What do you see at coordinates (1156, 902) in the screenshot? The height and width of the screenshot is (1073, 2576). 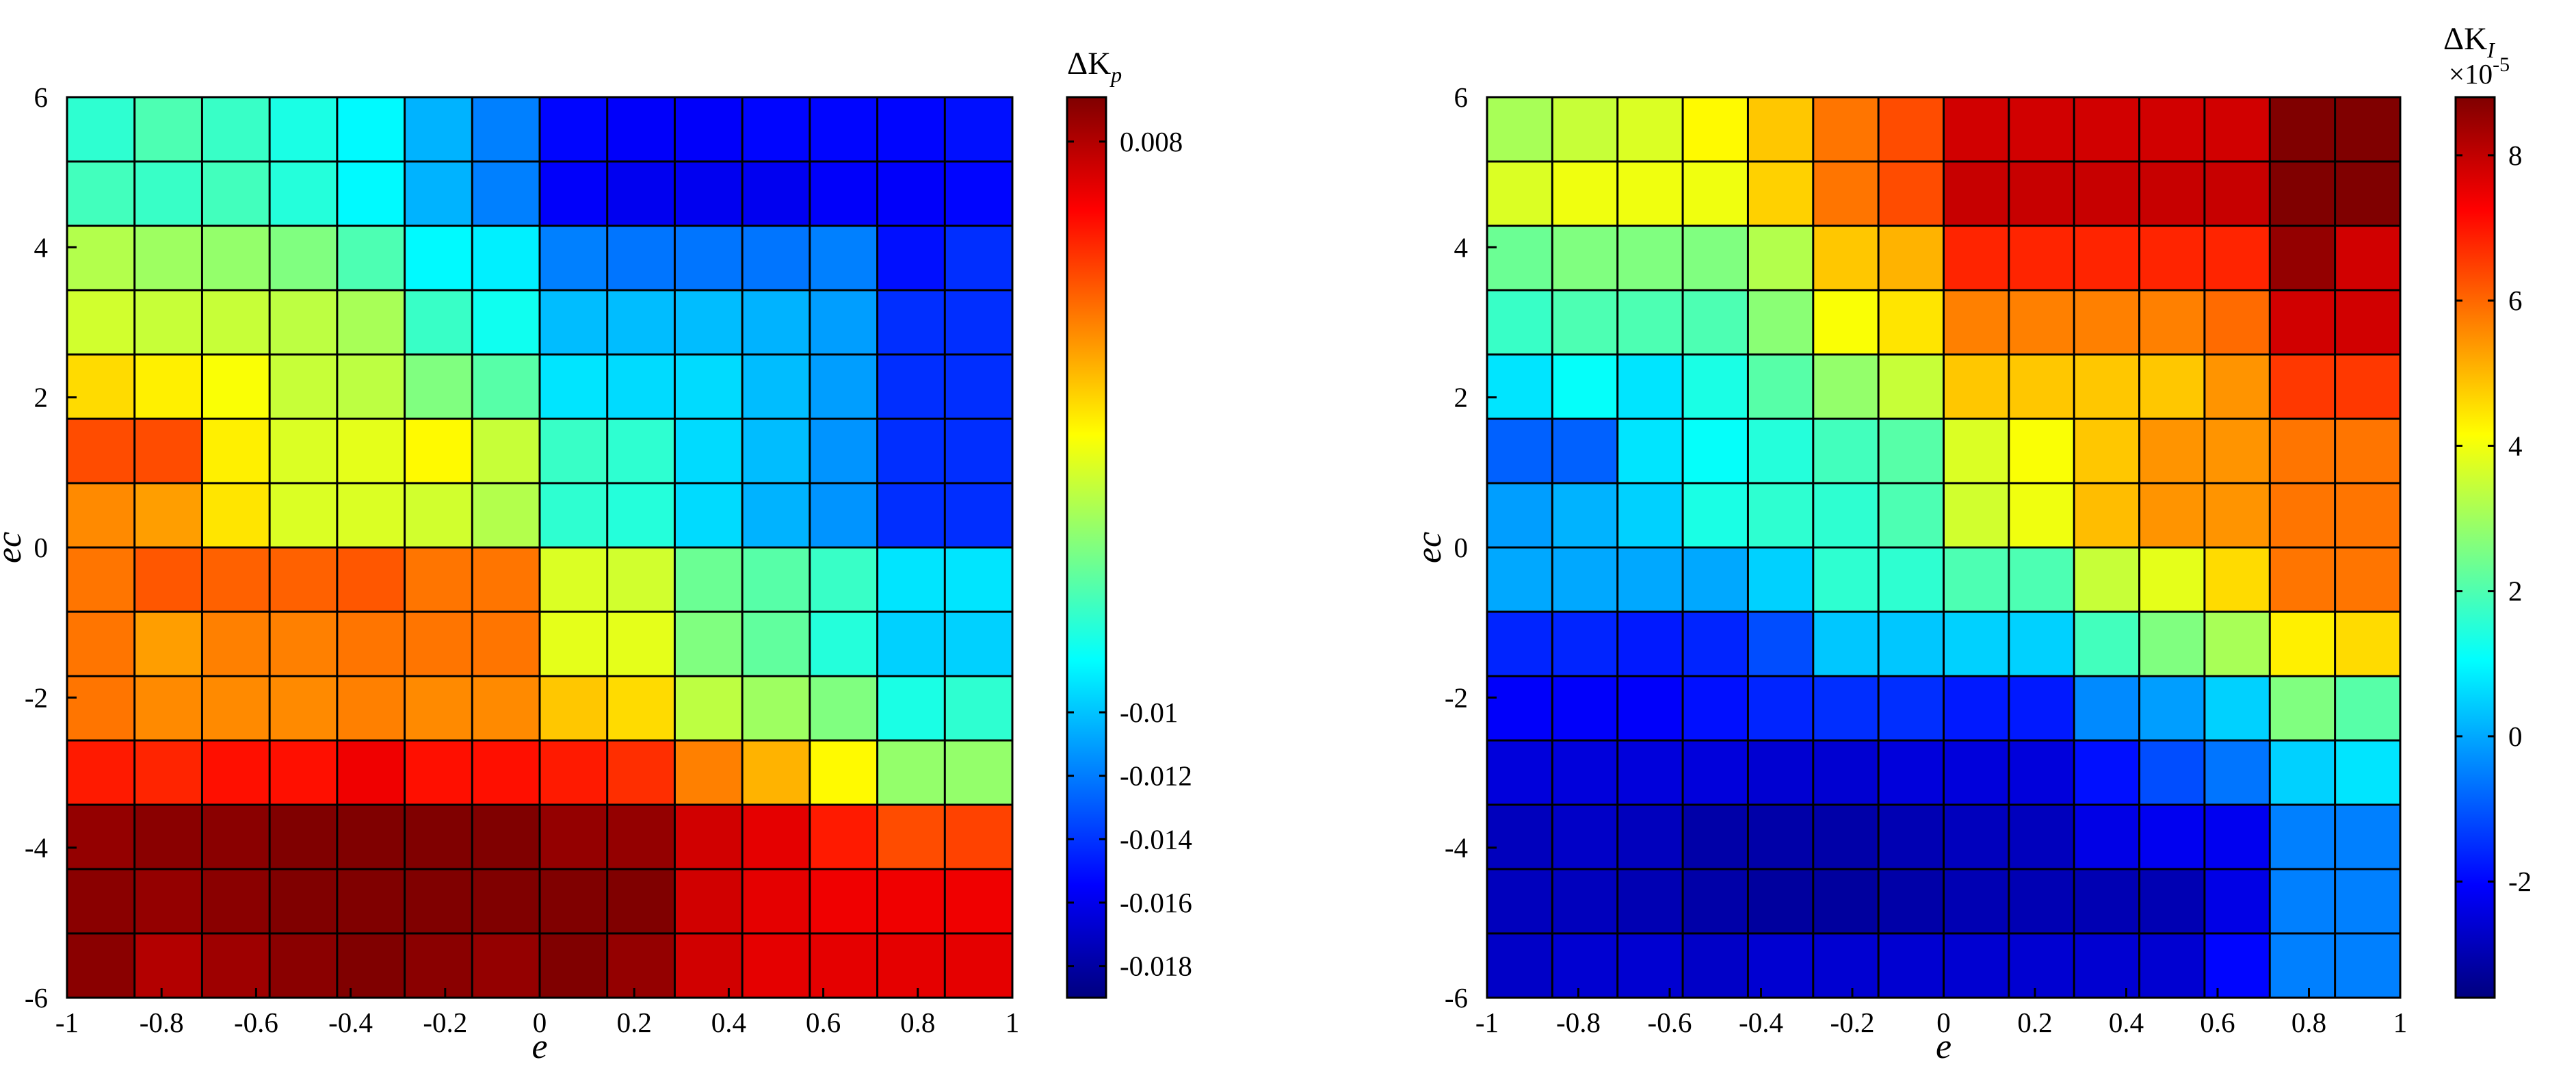 I see `colorbar-tick-label: -0.016` at bounding box center [1156, 902].